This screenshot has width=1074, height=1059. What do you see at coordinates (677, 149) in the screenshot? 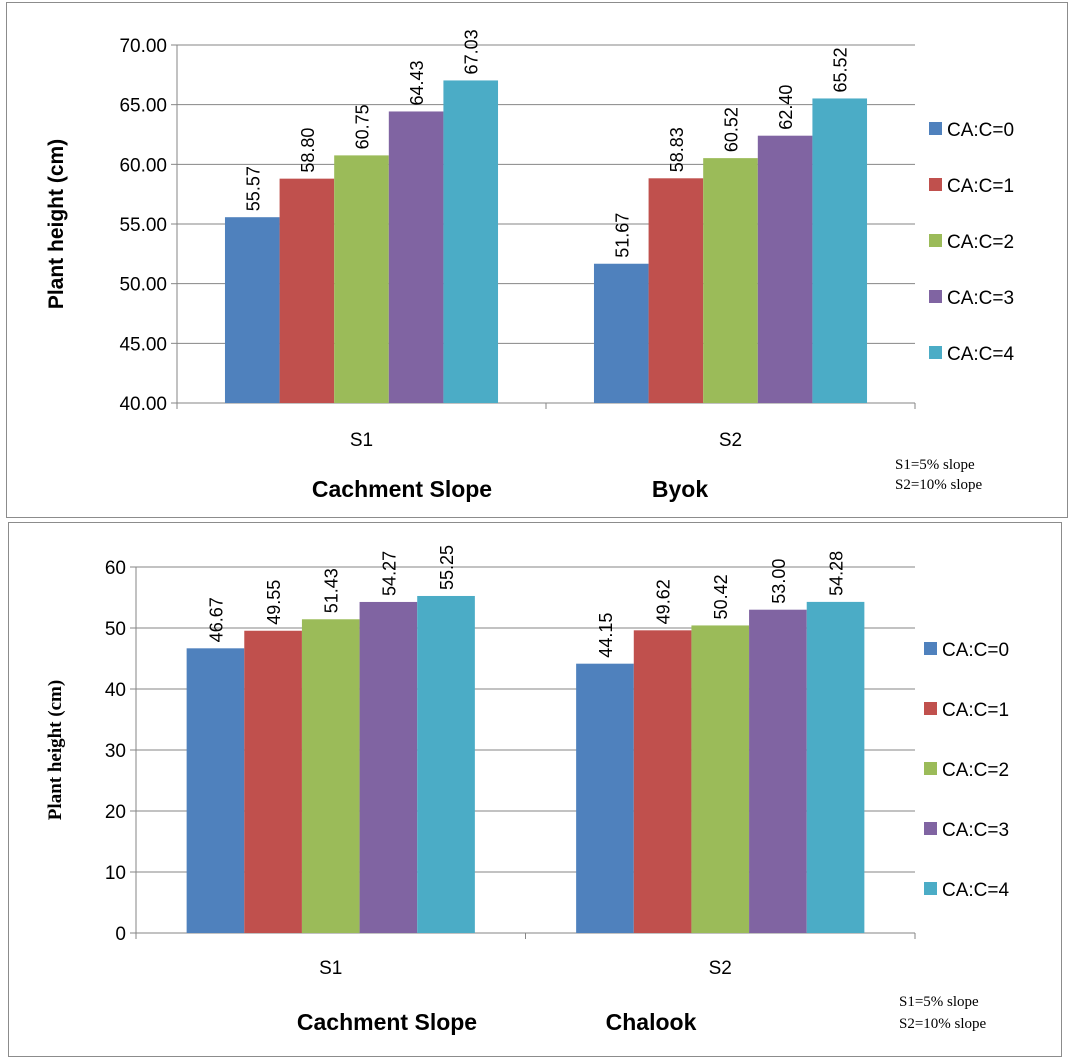
I see `byok-data-label: 58.83` at bounding box center [677, 149].